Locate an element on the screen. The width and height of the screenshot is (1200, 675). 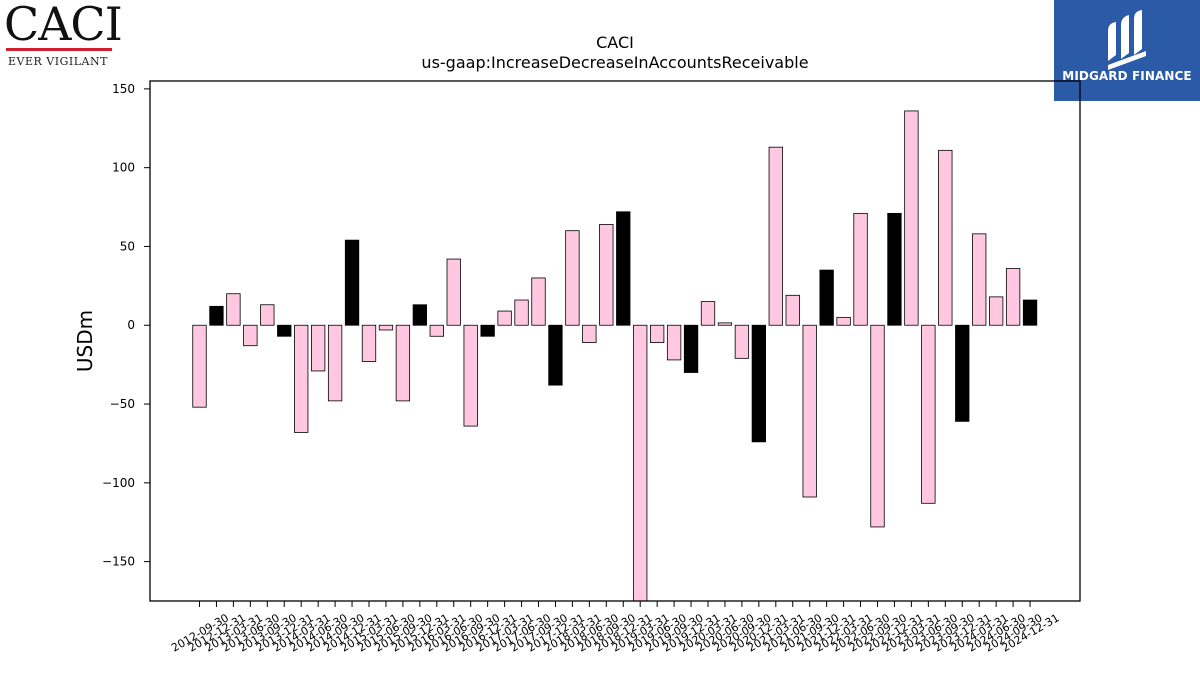
y-tick-label: 0 is located at coordinates (131, 325).